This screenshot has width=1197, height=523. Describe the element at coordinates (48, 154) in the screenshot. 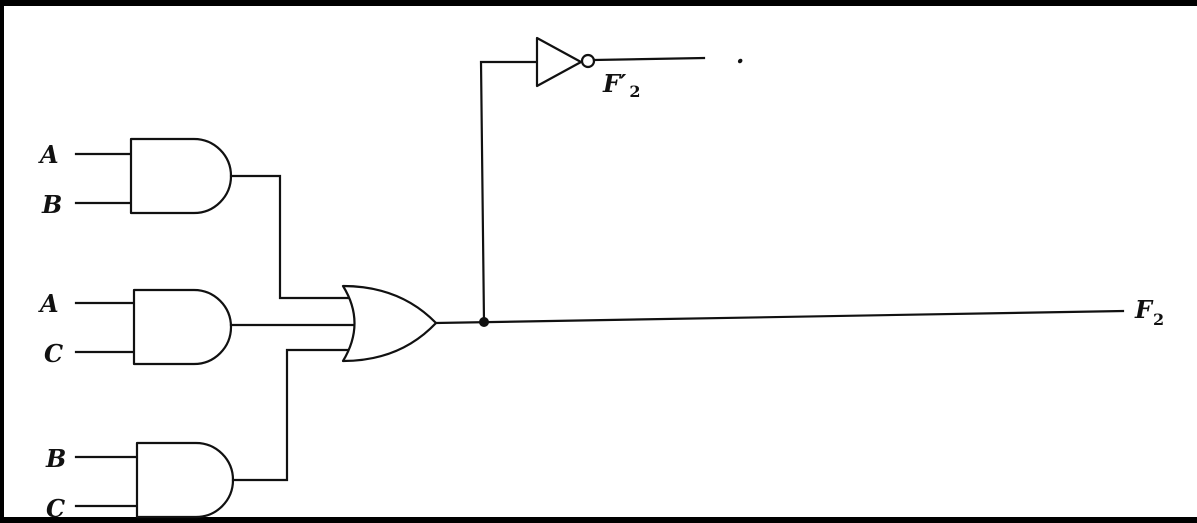

I see `input-label-g1-1: A` at that location.